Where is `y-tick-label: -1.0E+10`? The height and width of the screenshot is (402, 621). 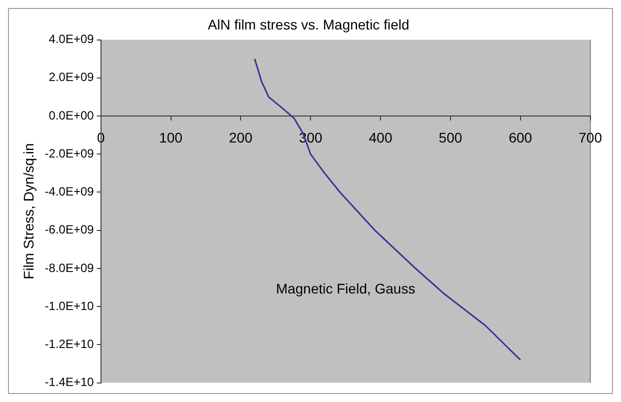
y-tick-label: -1.0E+10 is located at coordinates (69, 305).